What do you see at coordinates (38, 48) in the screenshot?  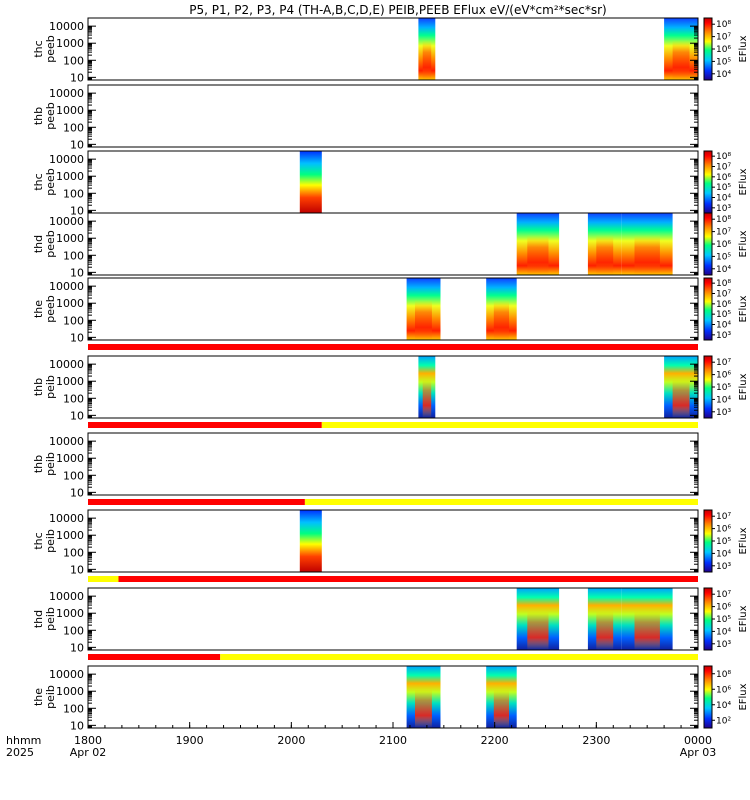 I see `panel-probe-label: thc` at bounding box center [38, 48].